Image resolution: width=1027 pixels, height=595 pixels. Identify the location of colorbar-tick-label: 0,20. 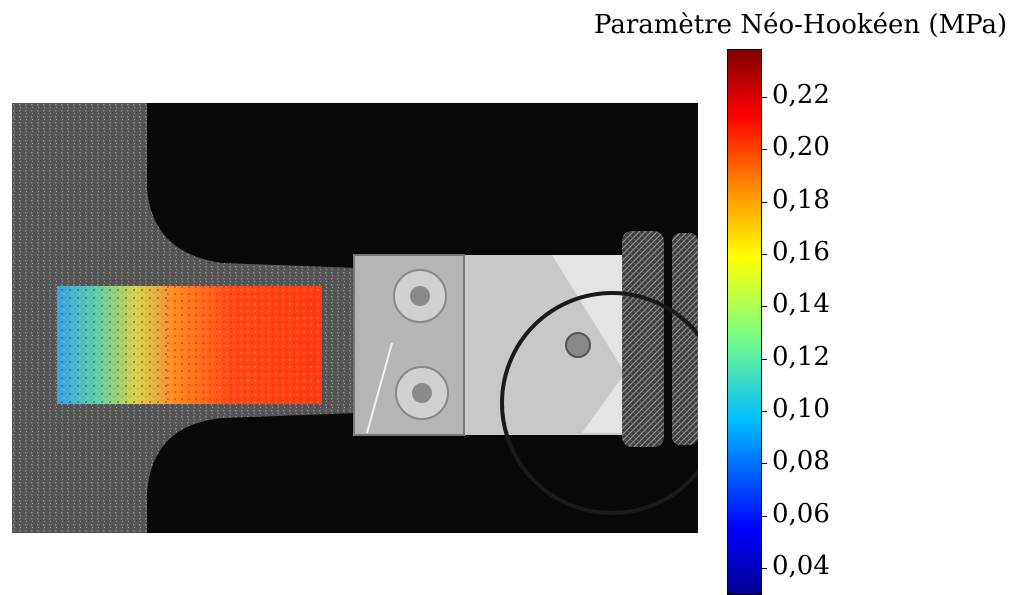
(801, 147).